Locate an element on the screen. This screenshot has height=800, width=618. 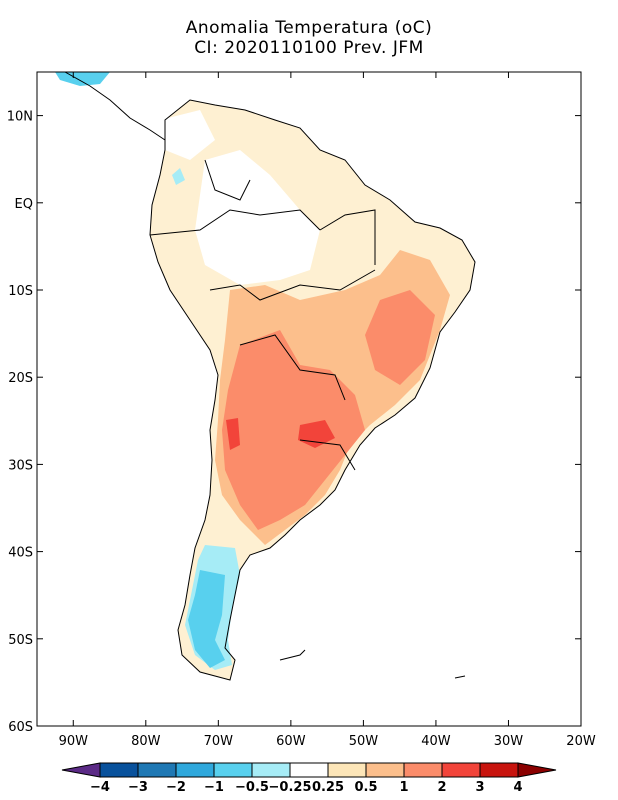
colorbar-label: 4 is located at coordinates (517, 787).